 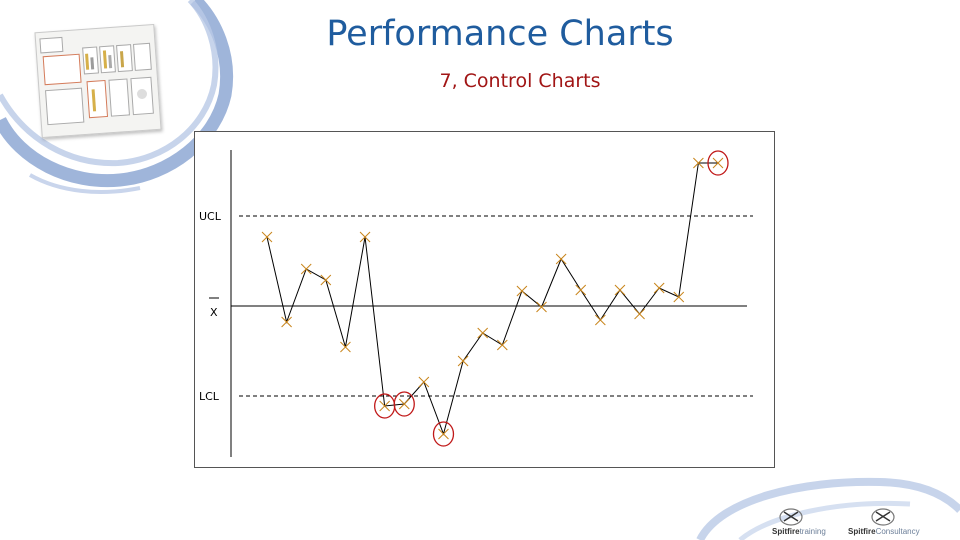 What do you see at coordinates (799, 531) in the screenshot?
I see `spitfire-training-logo: Spitfiretraining` at bounding box center [799, 531].